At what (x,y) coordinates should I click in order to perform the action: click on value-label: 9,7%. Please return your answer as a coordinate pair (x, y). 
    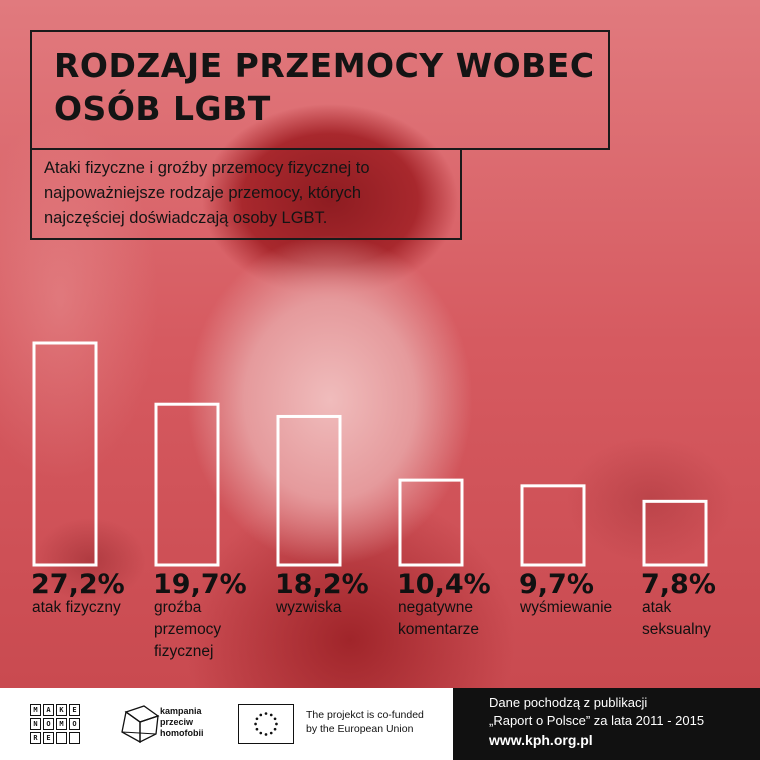
    Looking at the image, I should click on (556, 584).